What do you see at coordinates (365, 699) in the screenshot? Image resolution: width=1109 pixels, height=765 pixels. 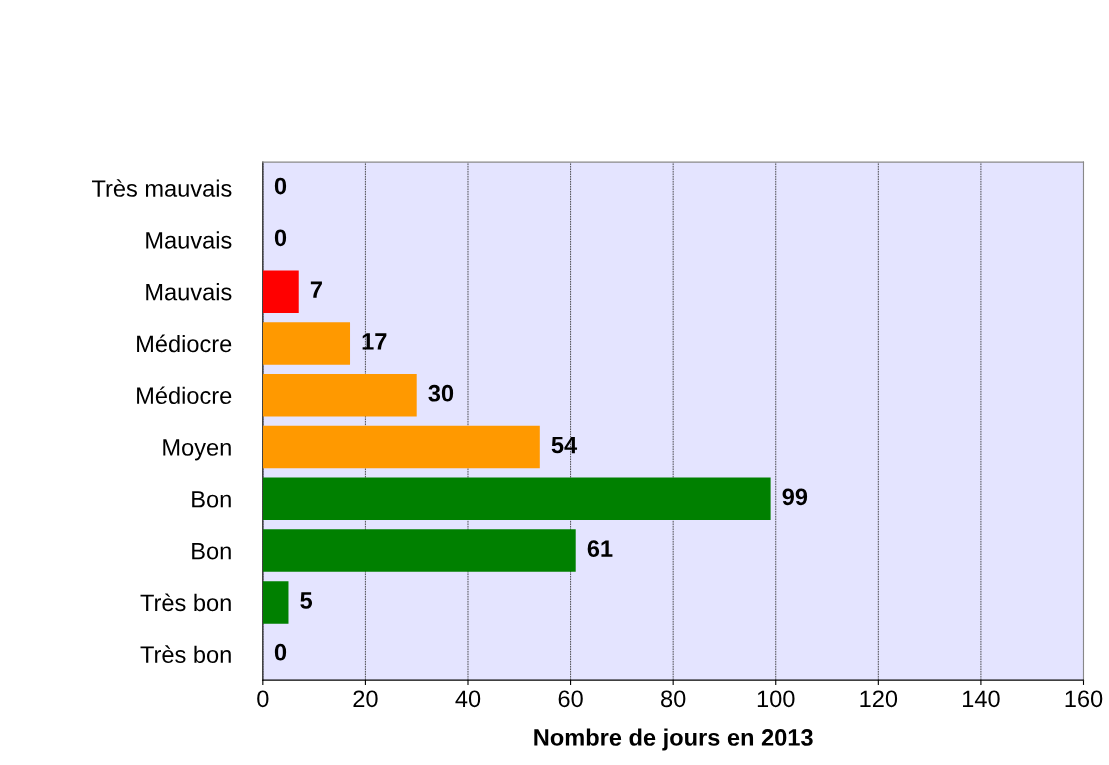 I see `x-tick-label: 20` at bounding box center [365, 699].